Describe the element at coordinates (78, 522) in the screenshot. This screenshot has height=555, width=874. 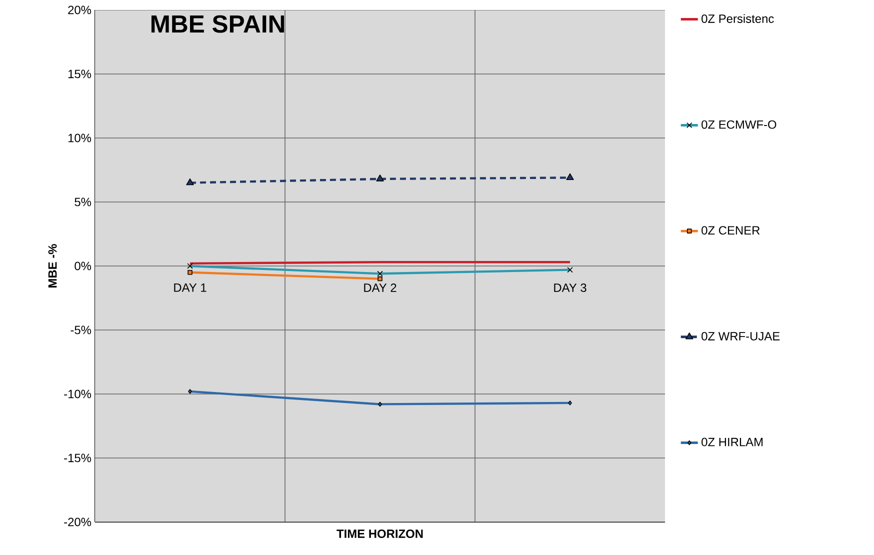
I see `y-tick-label: -20%` at that location.